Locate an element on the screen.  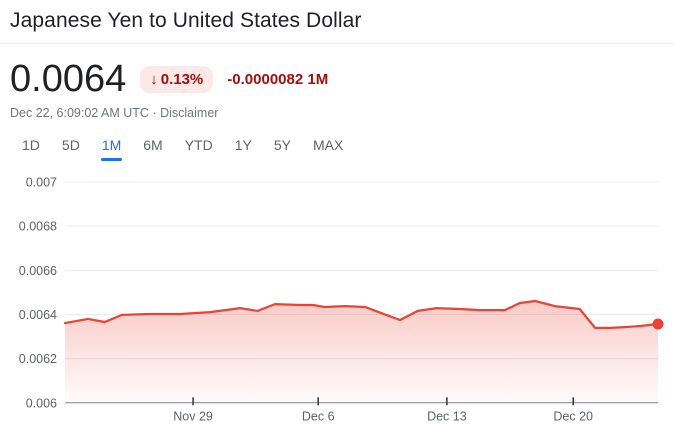
y-axis-label: 0.0066 is located at coordinates (38, 271).